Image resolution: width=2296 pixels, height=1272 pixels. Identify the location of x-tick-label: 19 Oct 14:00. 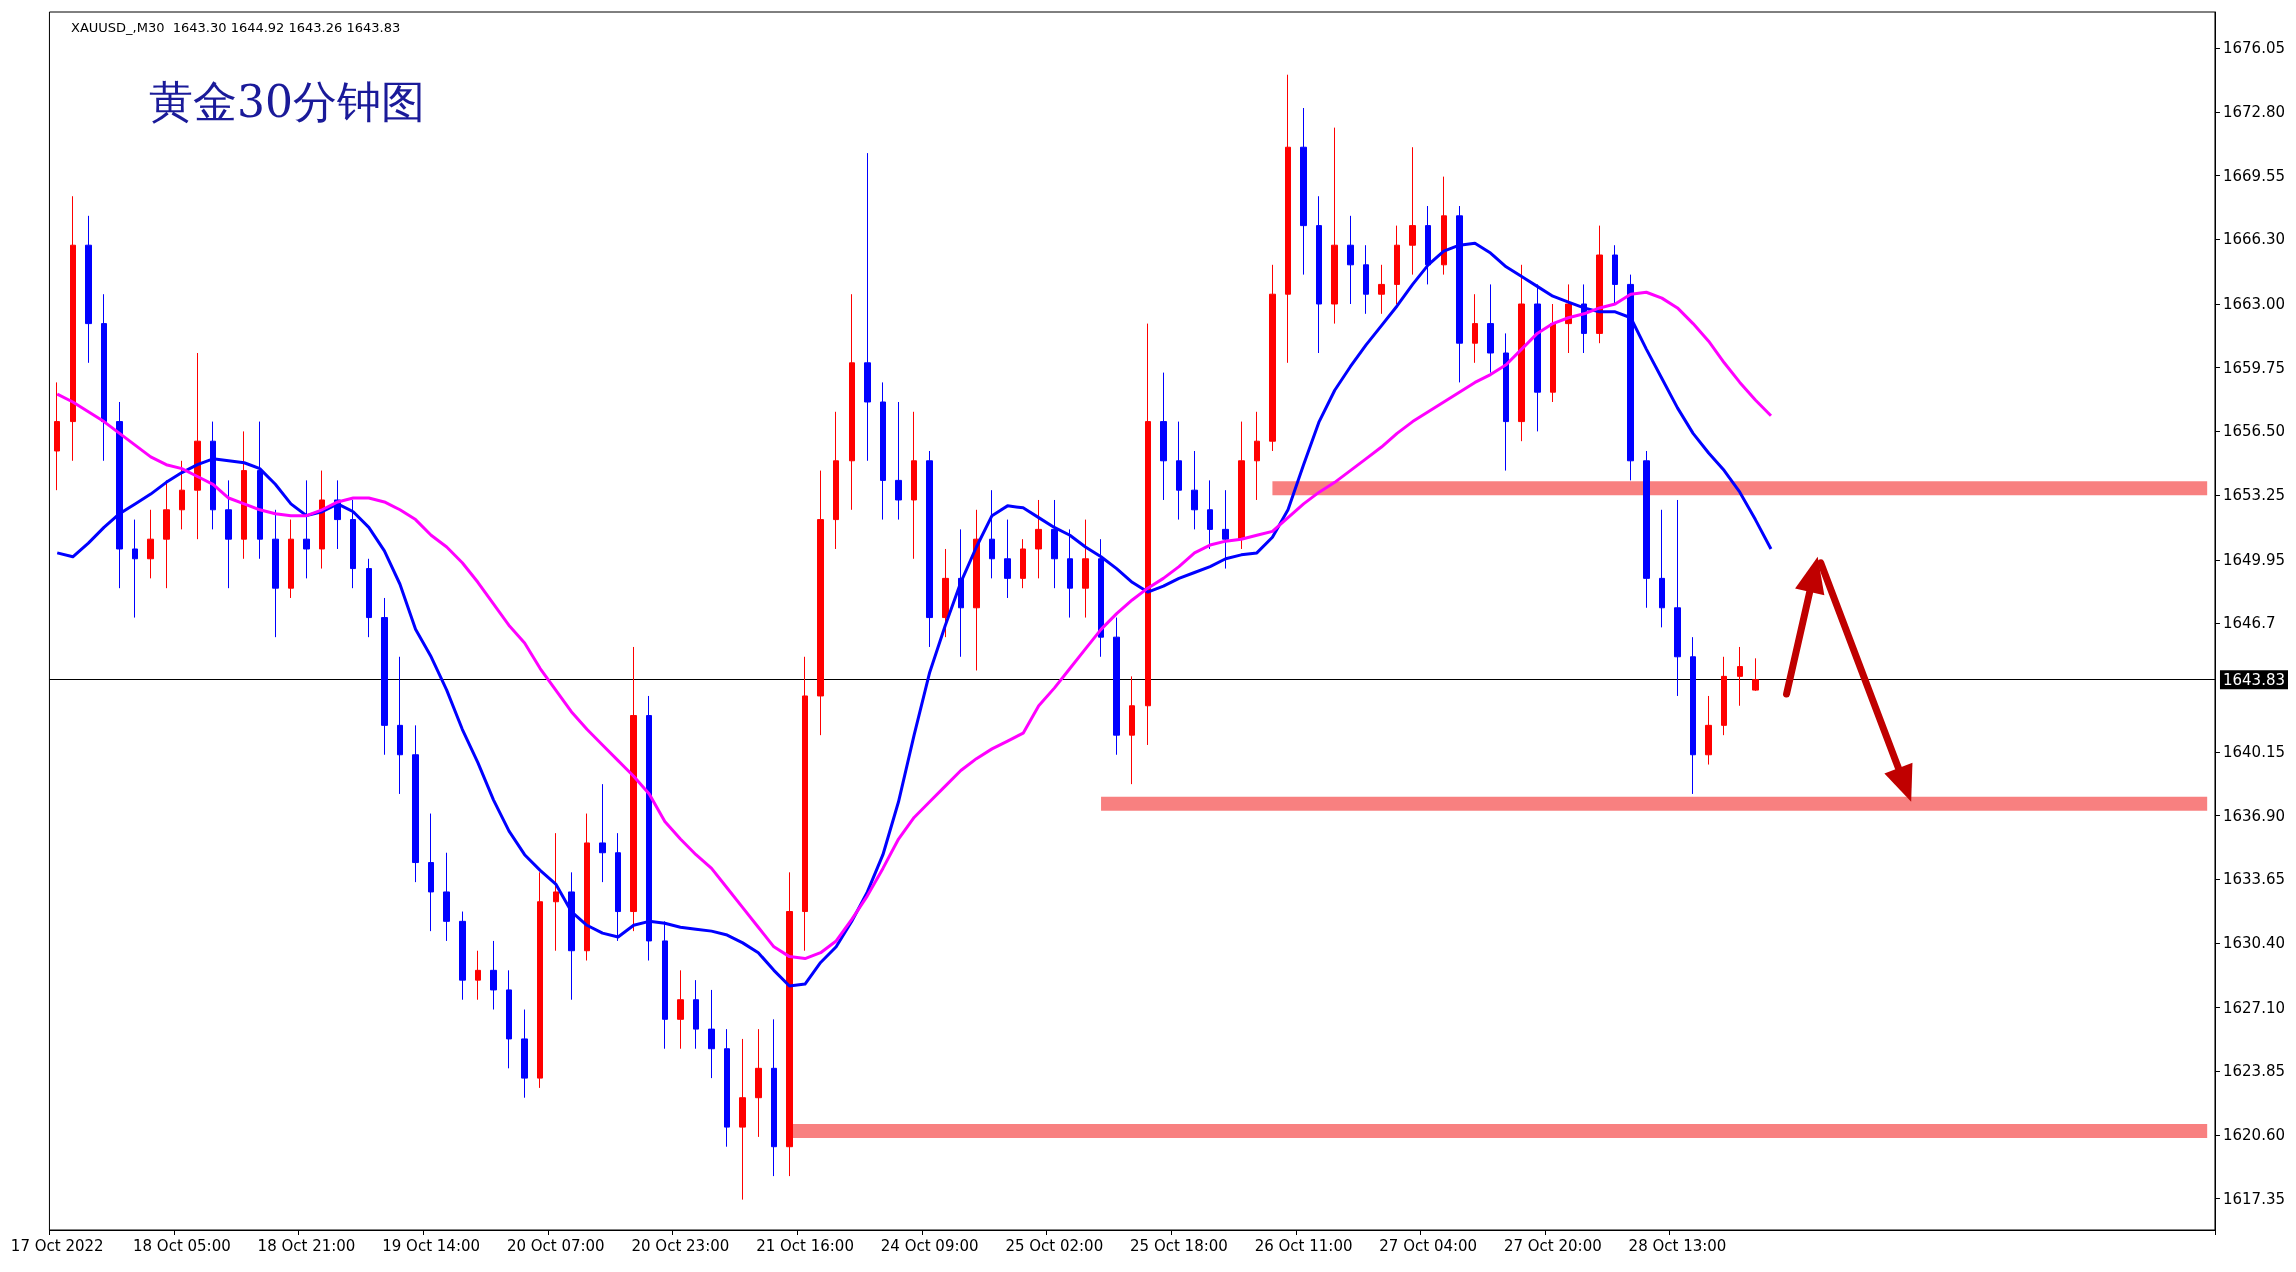
(431, 1245).